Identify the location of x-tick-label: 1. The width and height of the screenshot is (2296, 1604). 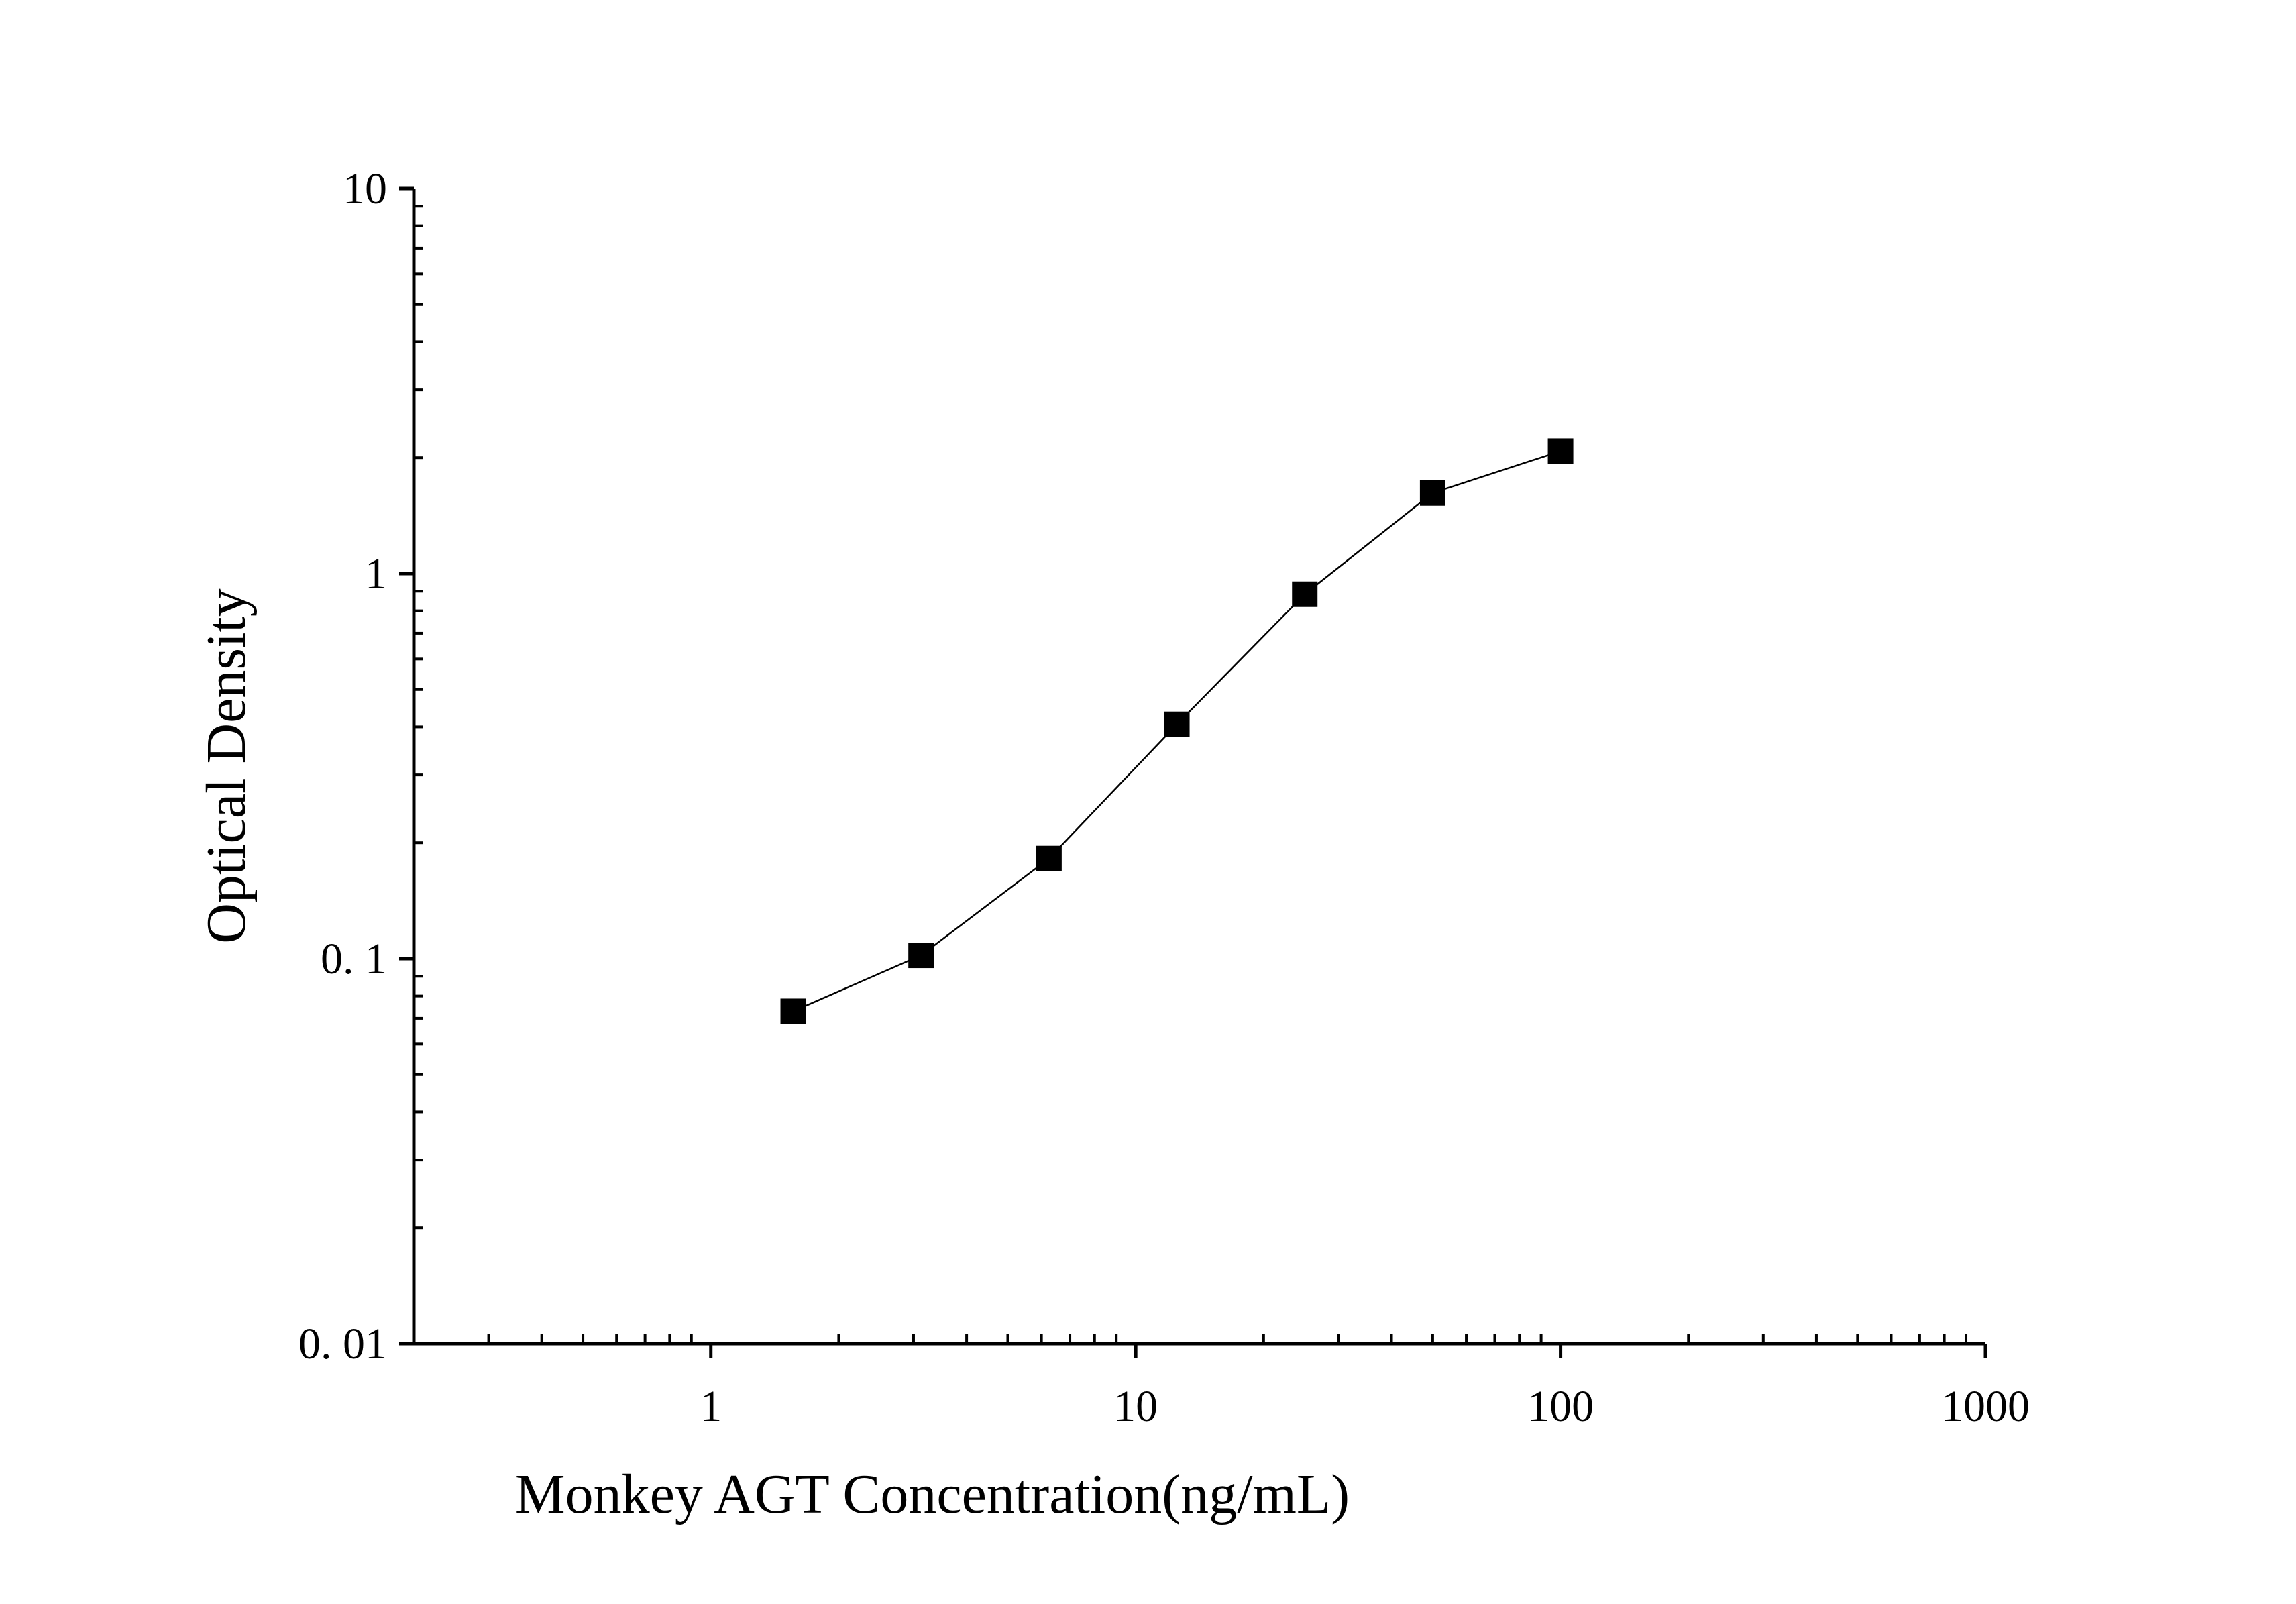
(711, 1406).